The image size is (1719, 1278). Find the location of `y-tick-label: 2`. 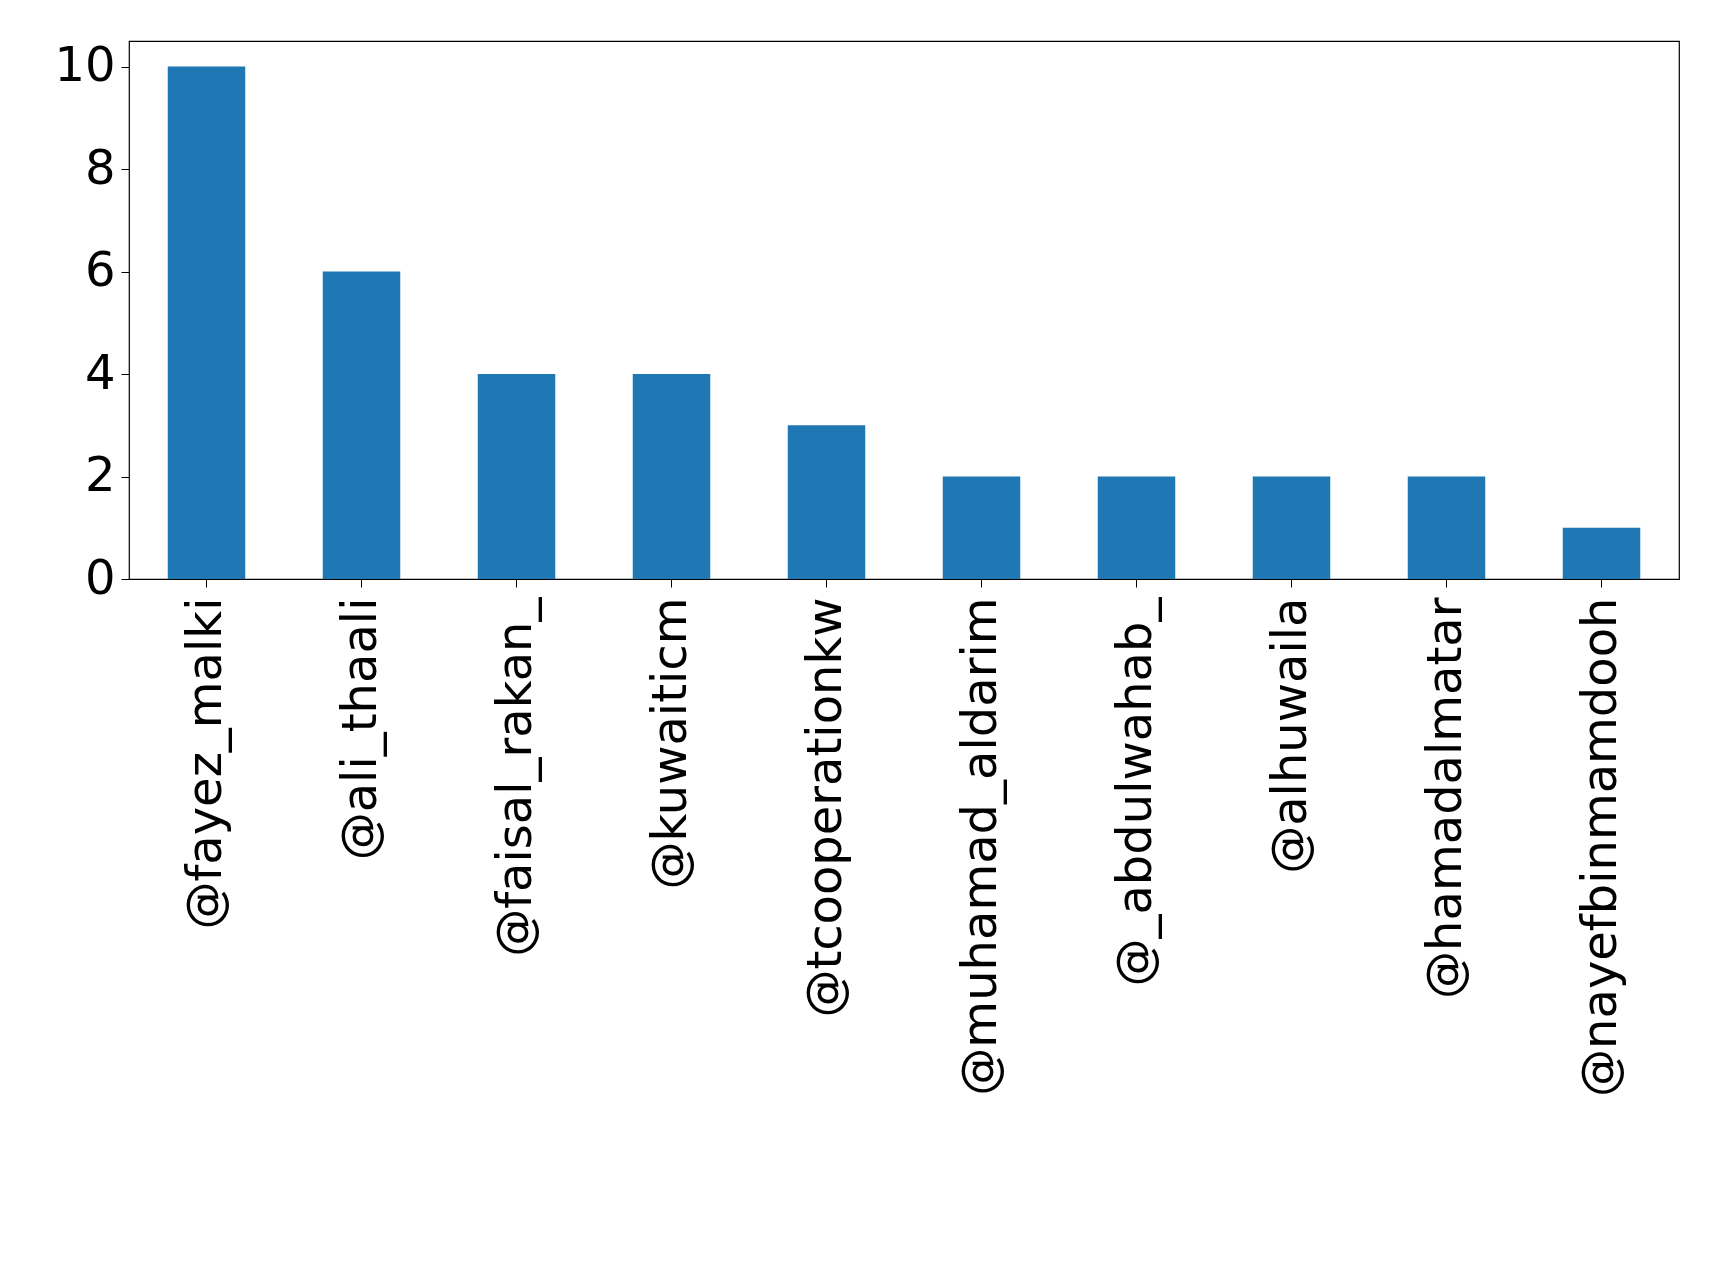

y-tick-label: 2 is located at coordinates (100, 474).